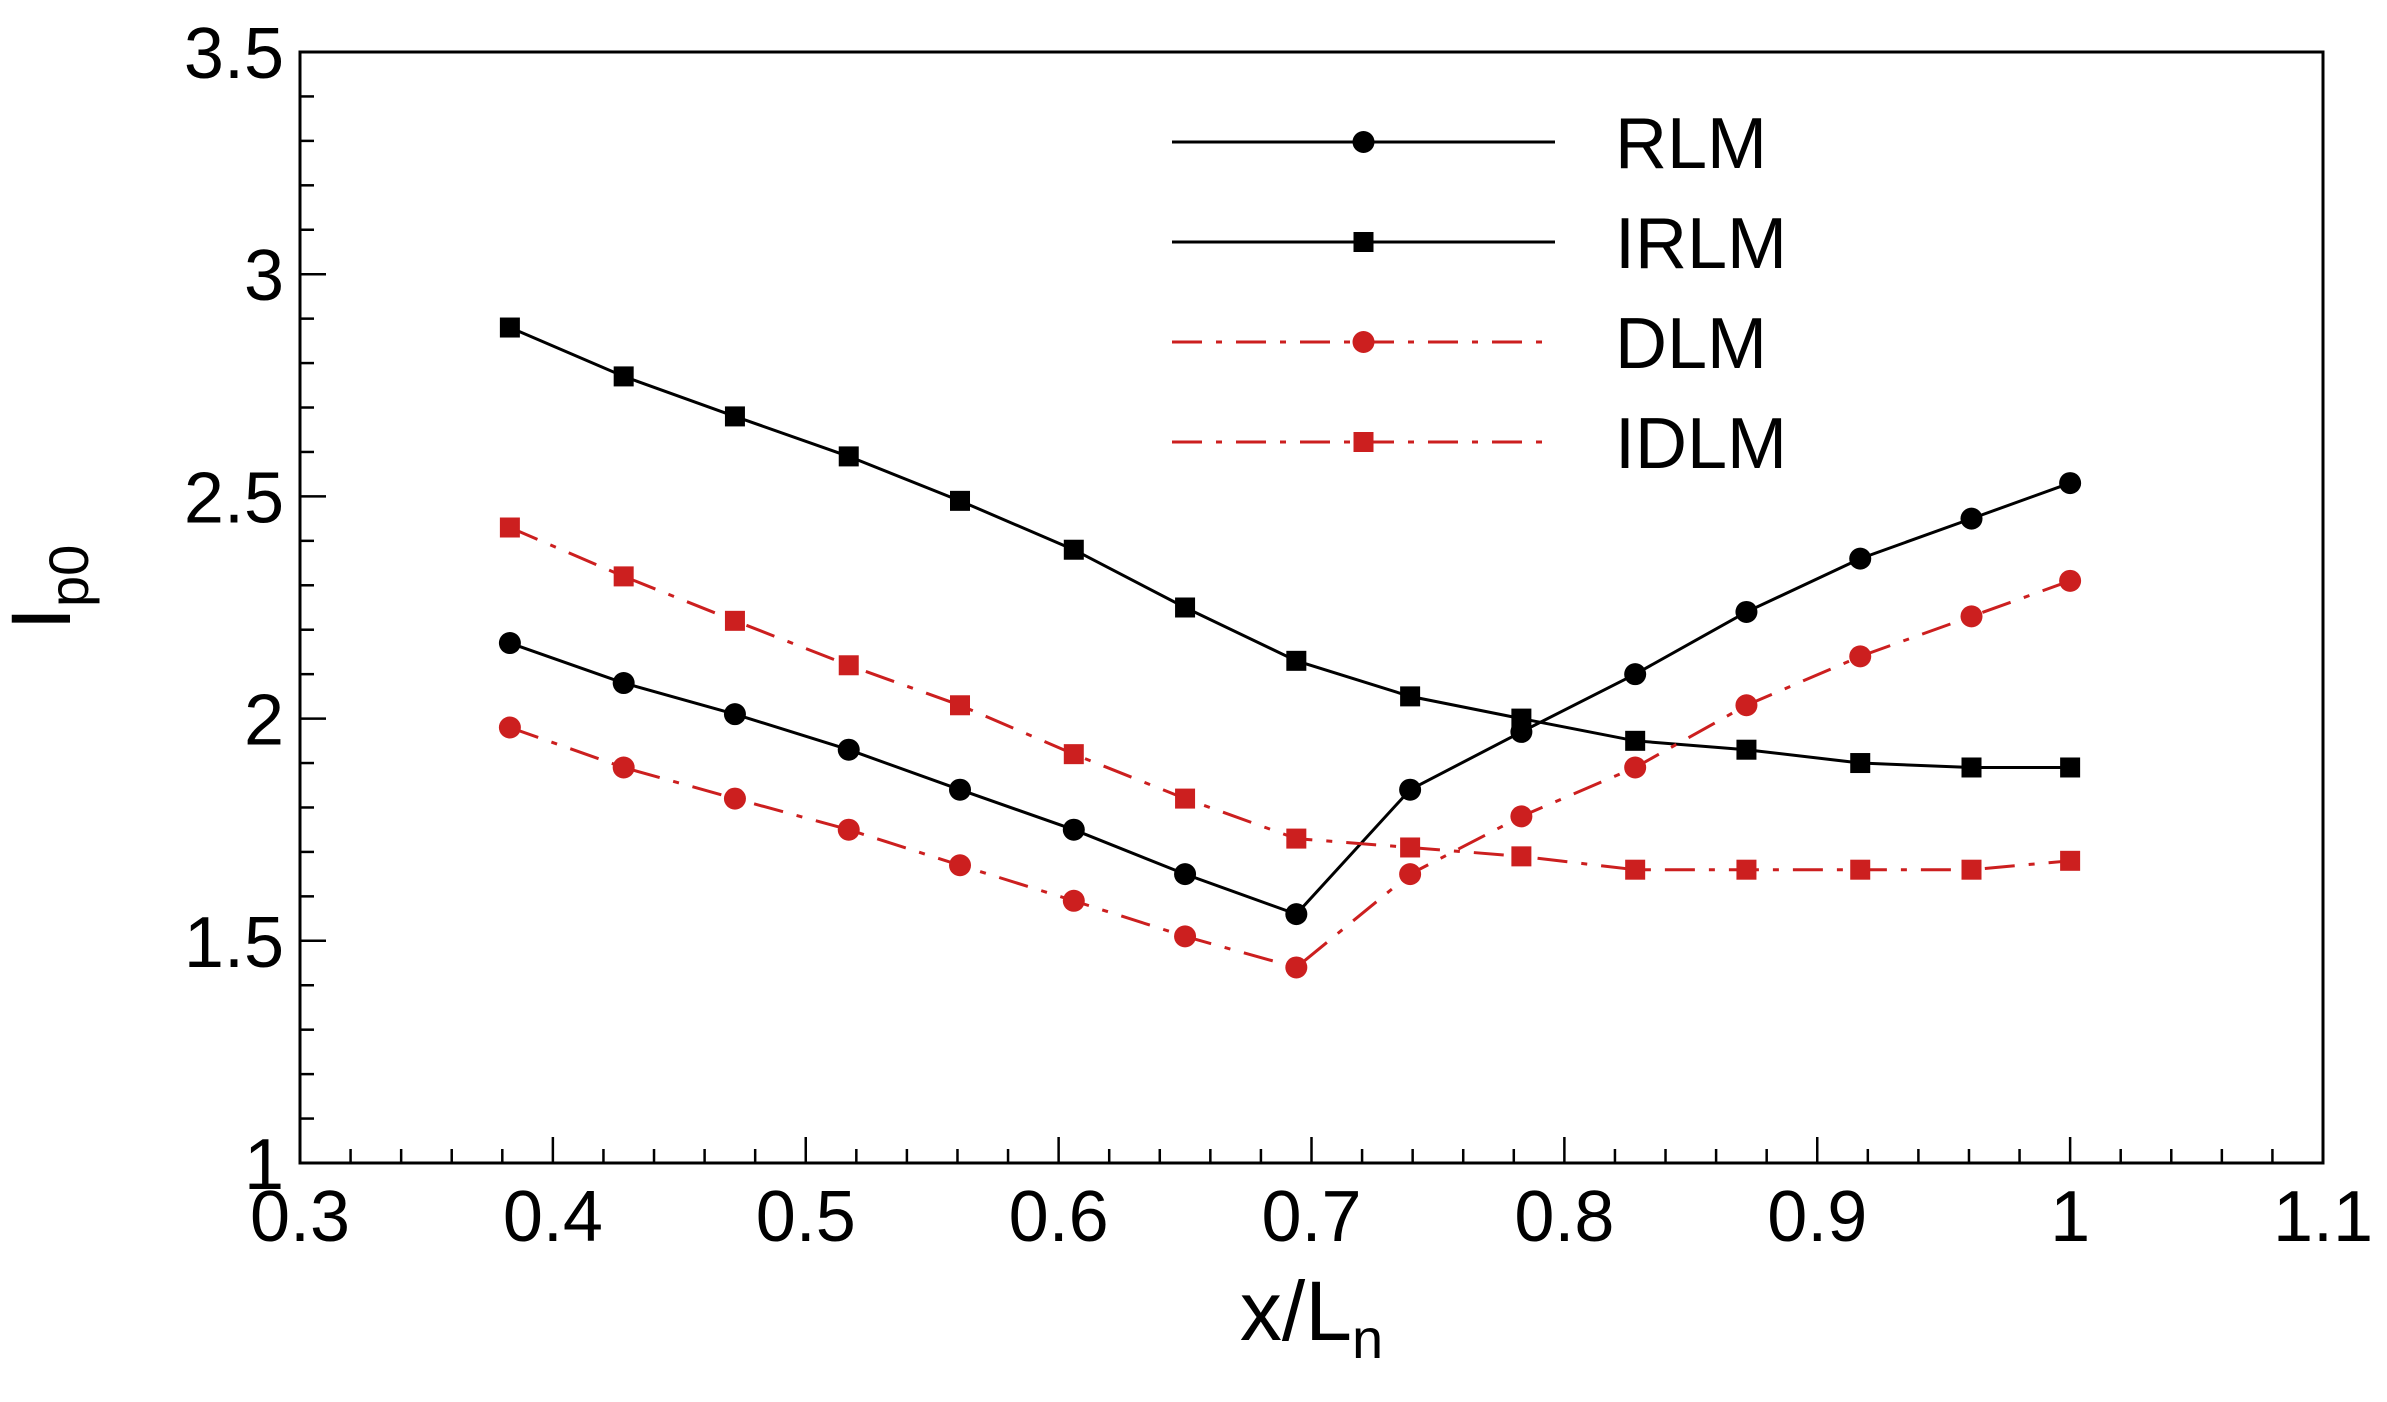 This screenshot has width=2387, height=1402. I want to click on legend-label-idlm: IDLM, so click(1701, 444).